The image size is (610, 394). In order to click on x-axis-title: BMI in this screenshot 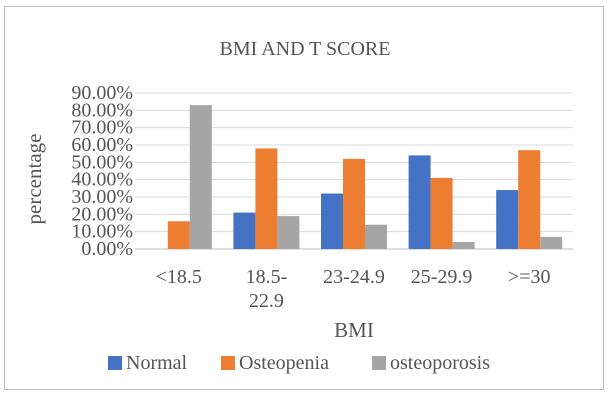, I will do `click(354, 330)`.